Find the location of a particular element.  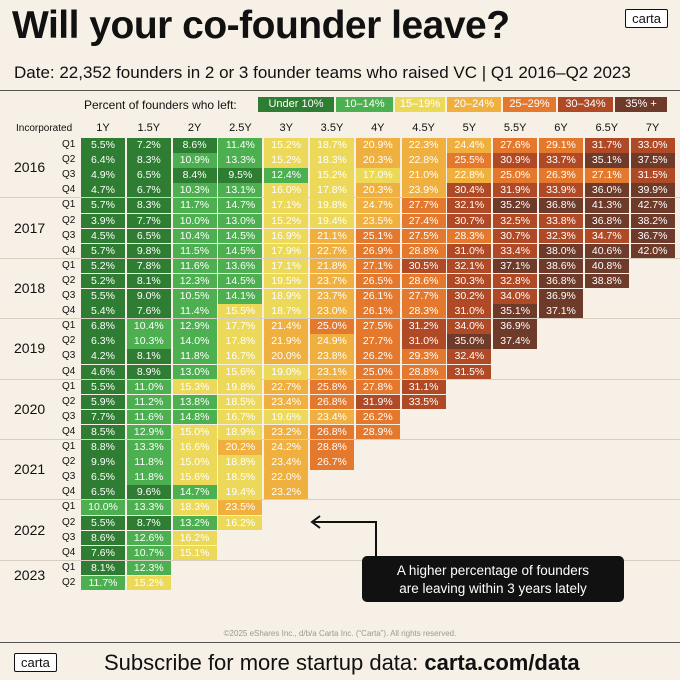

heatmap-cell: 10.7% is located at coordinates (148, 553).